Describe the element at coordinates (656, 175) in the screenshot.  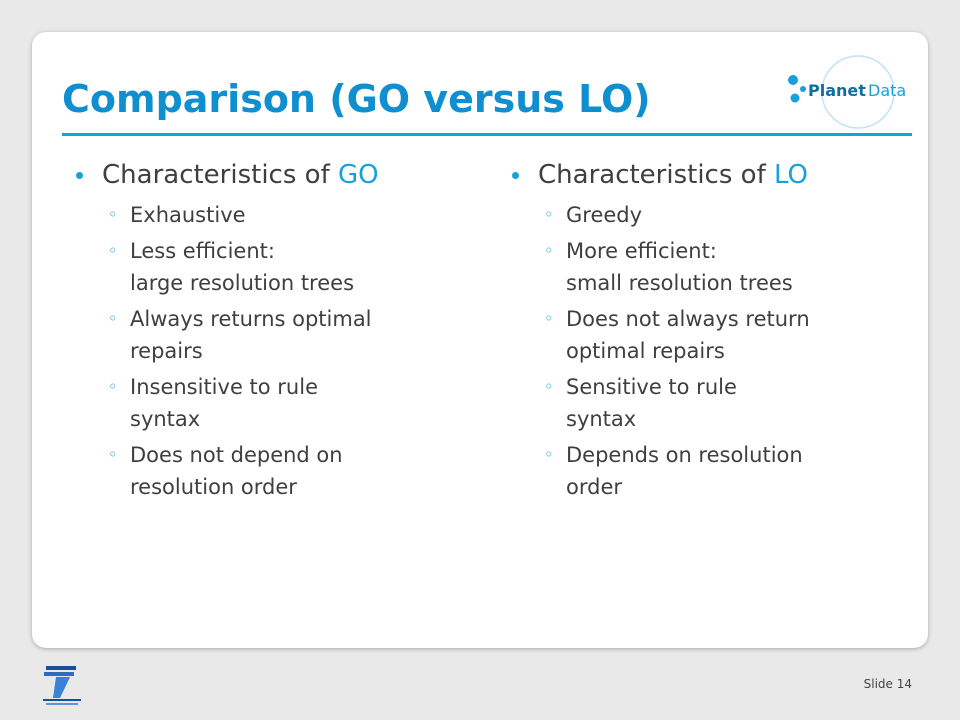
I see `lo-heading-text: Characteristics of` at that location.